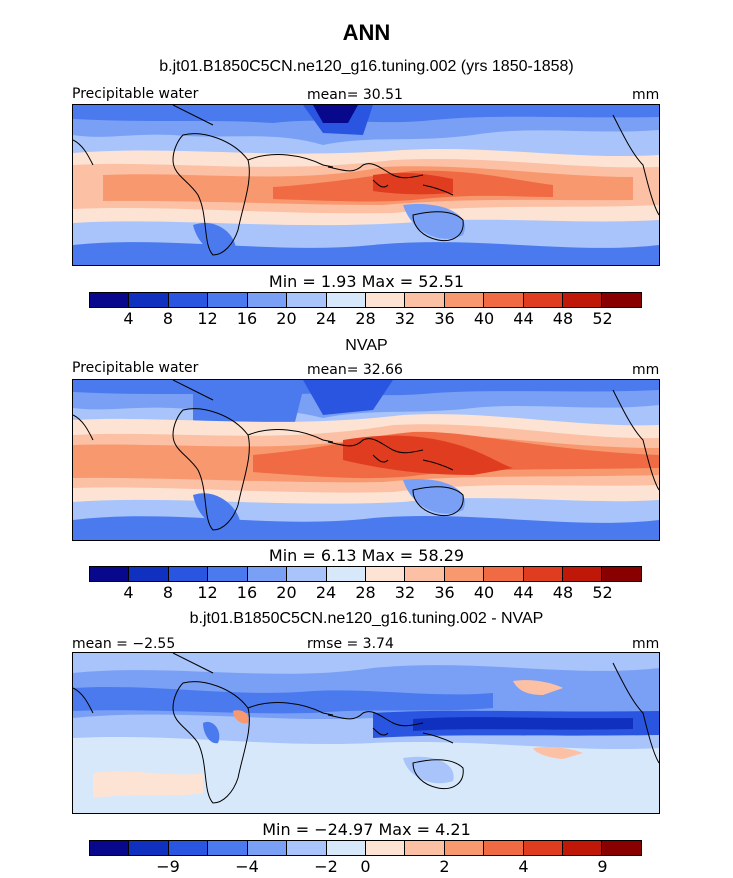  I want to click on tick-label: −2, so click(326, 866).